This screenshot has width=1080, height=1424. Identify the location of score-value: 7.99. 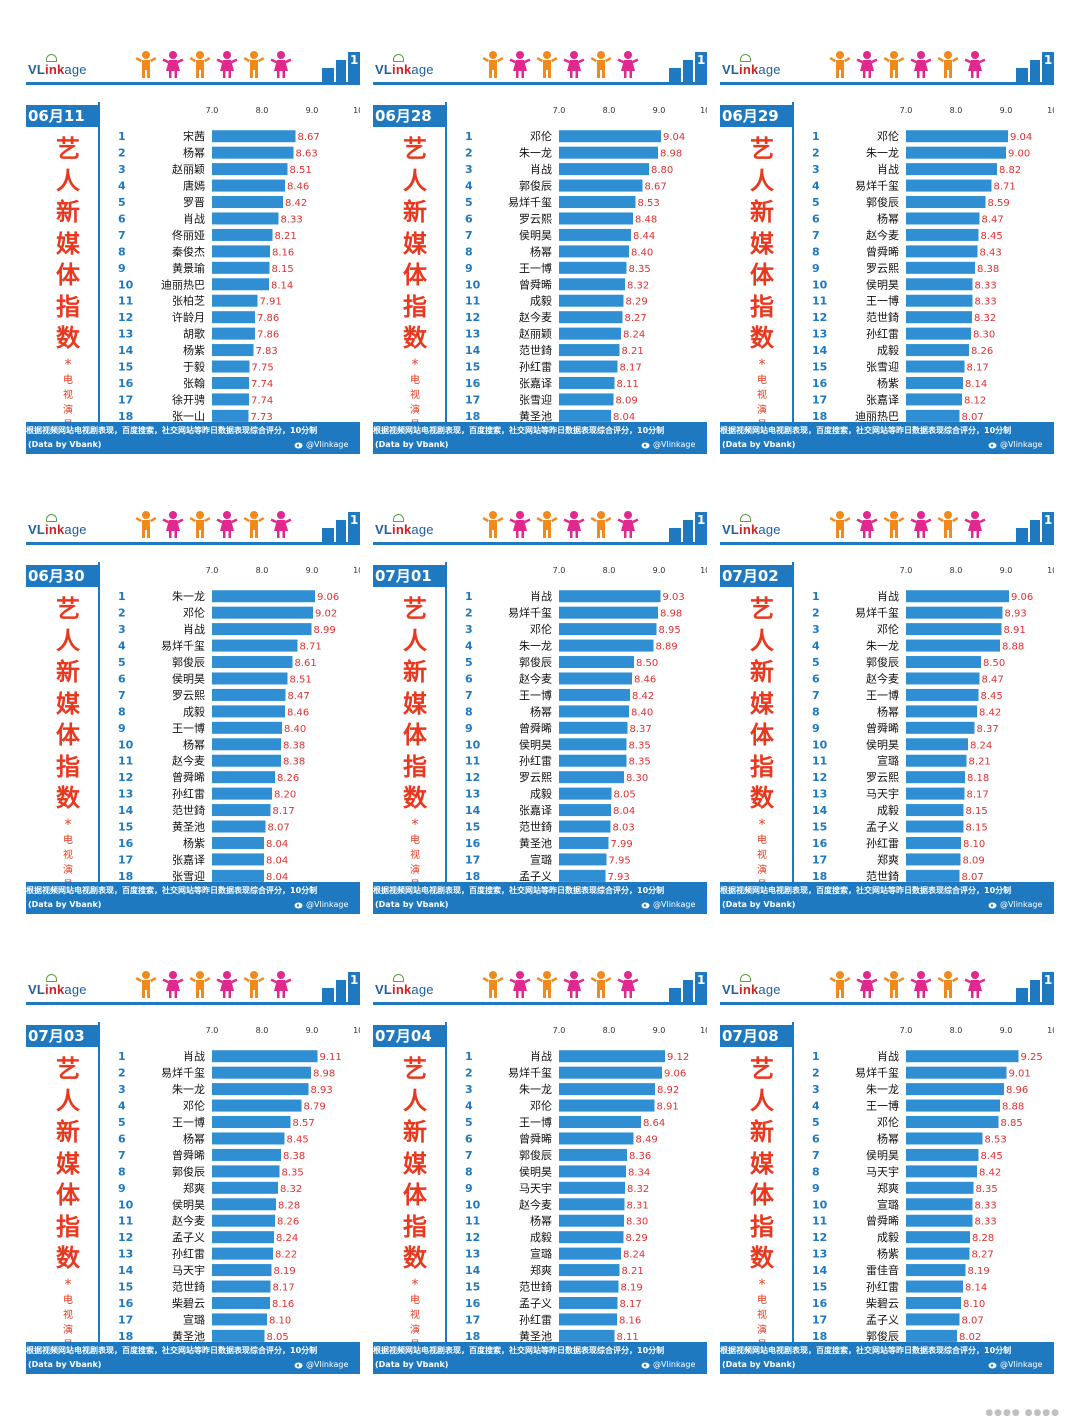
(622, 844).